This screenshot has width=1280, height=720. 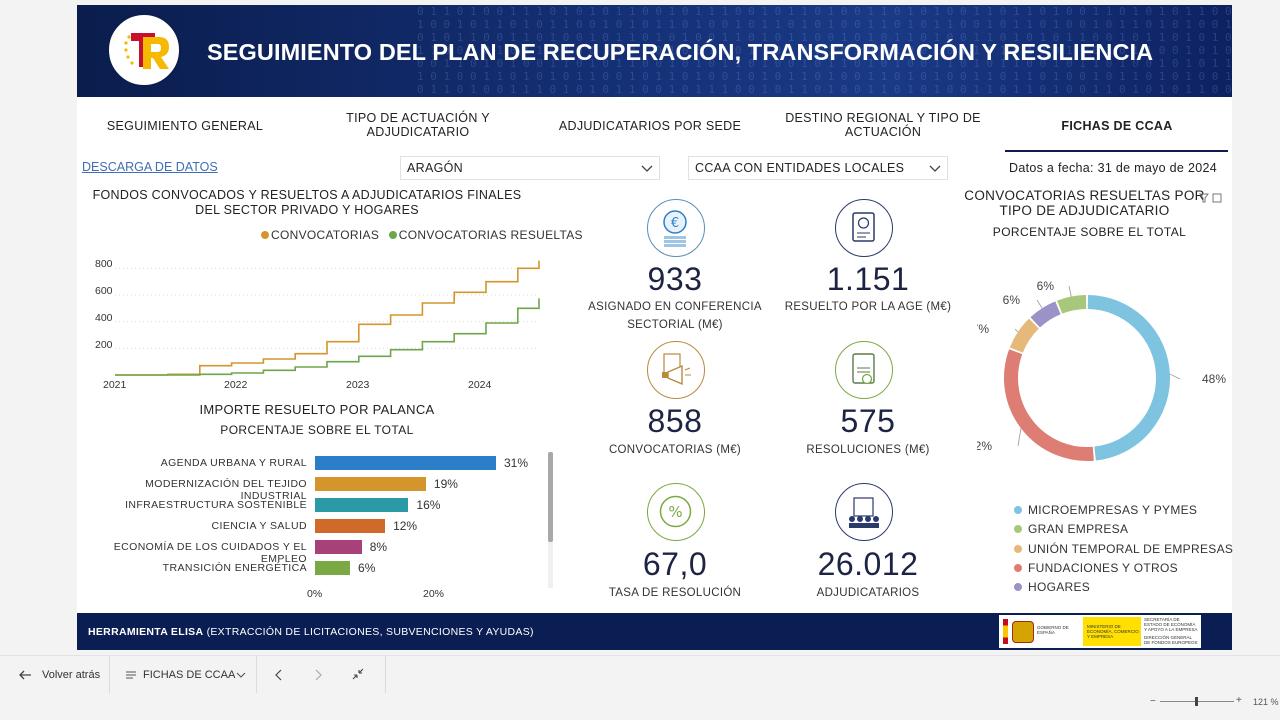 I want to click on legend-label: HOGARES, so click(x=1059, y=587).